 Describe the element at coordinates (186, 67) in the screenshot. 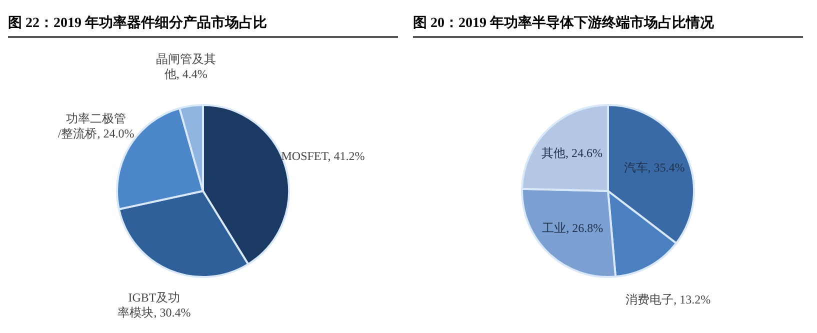

I see `slice-label: 晶闸管及其他, 4.4%` at that location.